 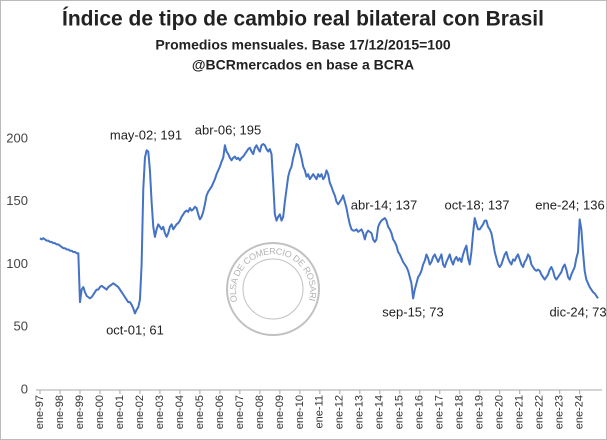 What do you see at coordinates (400, 412) in the screenshot?
I see `x-tick-label: ene-15` at bounding box center [400, 412].